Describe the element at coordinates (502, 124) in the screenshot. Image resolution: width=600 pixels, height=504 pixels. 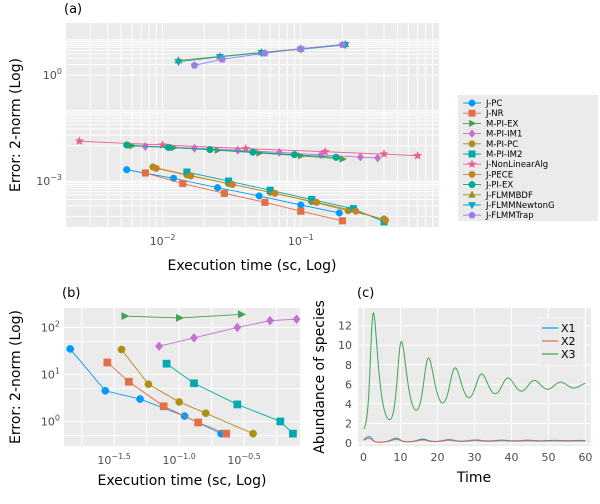
I see `panel-a-legend-label: M-PI-EX` at that location.